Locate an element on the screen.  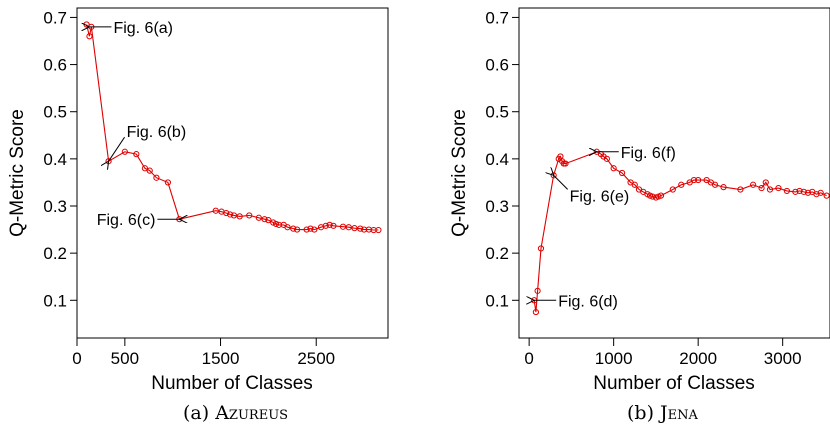
annotation-label: Fig. 6(e) is located at coordinates (600, 196).